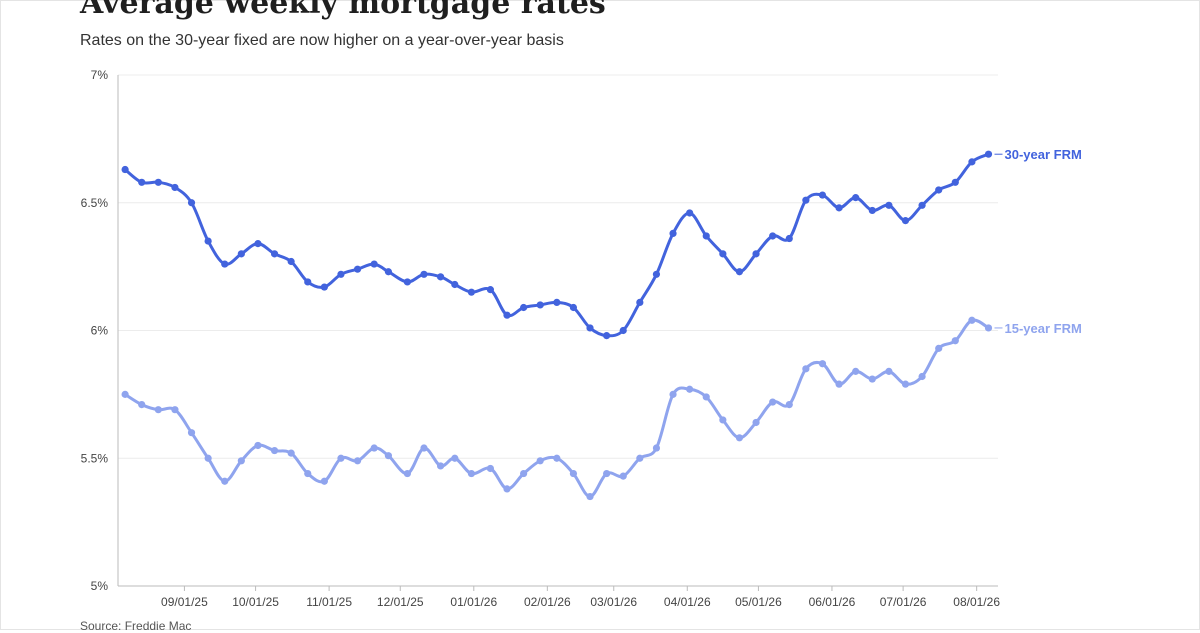 The image size is (1200, 633). What do you see at coordinates (255, 602) in the screenshot?
I see `x-tick-label: 10/01/25` at bounding box center [255, 602].